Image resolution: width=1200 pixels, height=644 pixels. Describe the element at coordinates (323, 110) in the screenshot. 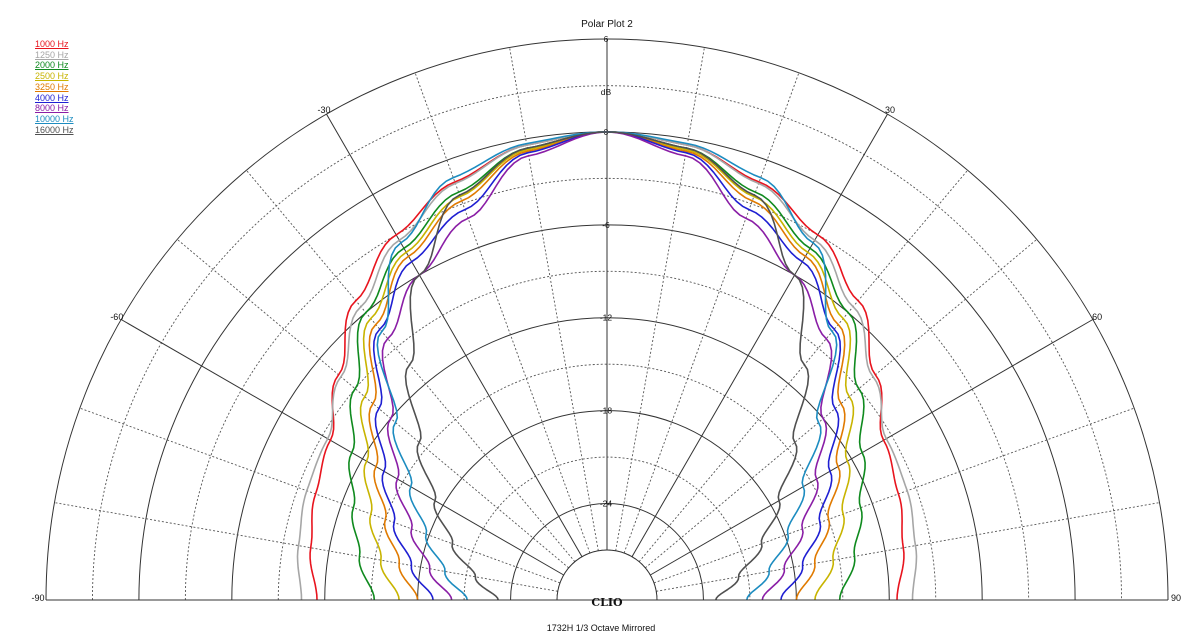

I see `angle-tick-label: -30` at that location.